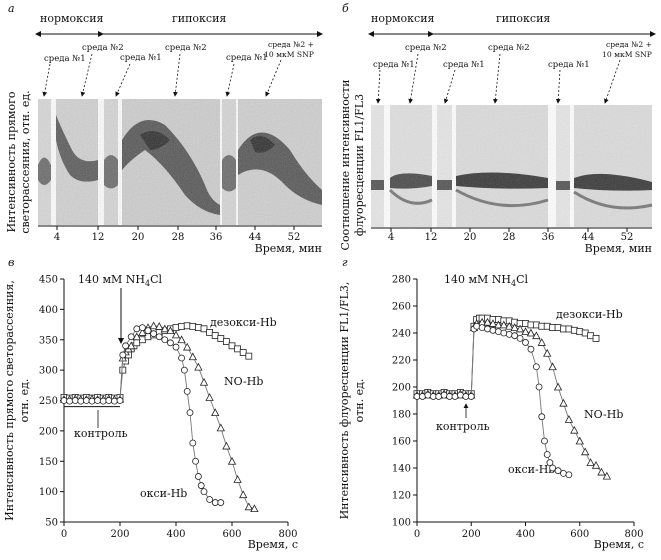  Describe the element at coordinates (175, 534) in the screenshot. I see `x-tick-label: 400` at that location.